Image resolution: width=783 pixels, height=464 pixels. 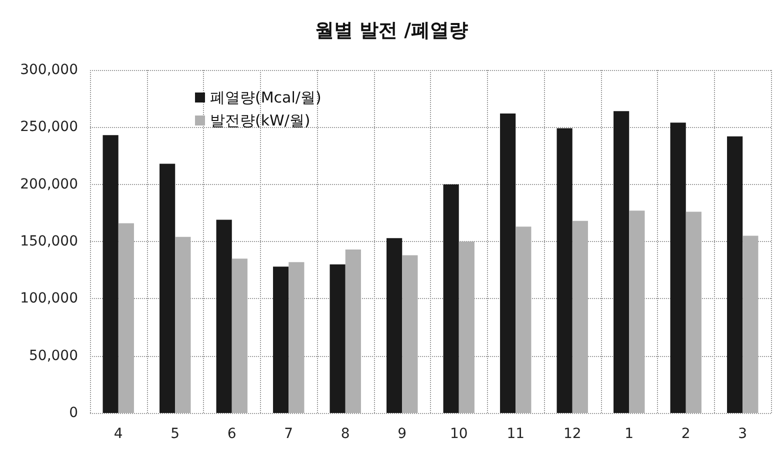 I want to click on y-tick-label: 0, so click(x=73, y=413).